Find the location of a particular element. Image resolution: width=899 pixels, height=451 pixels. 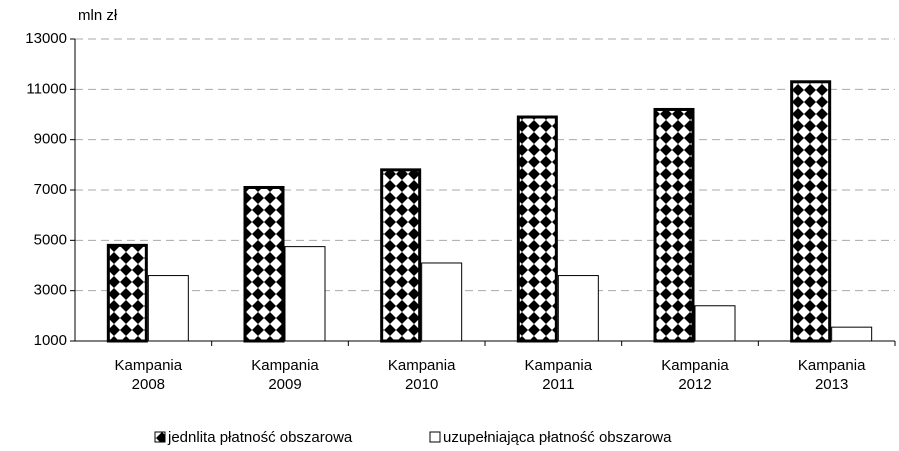

y-axis-label: mln zł is located at coordinates (98, 15).